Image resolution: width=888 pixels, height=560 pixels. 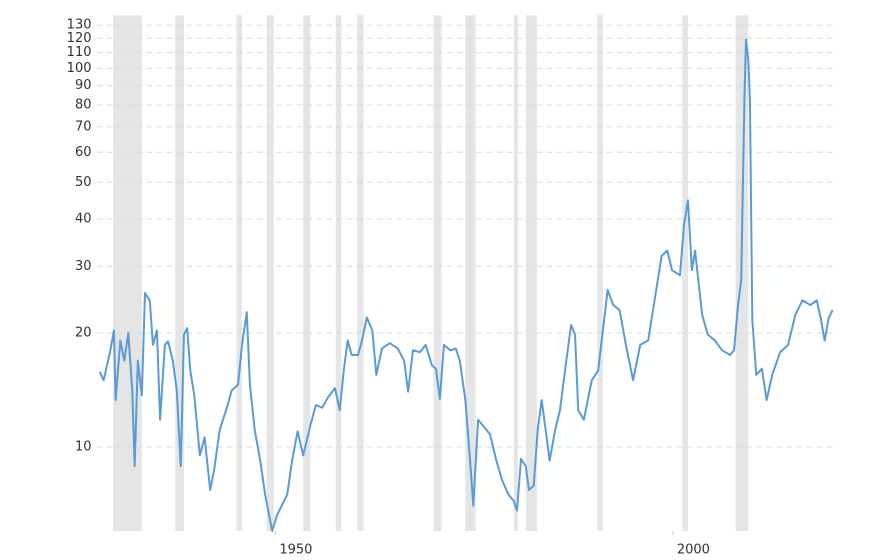 I want to click on y-tick-label: 70, so click(x=83, y=126).